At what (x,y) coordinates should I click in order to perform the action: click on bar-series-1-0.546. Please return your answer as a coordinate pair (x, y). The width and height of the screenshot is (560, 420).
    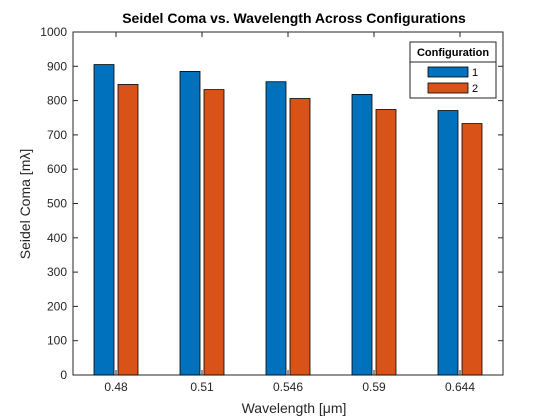
    Looking at the image, I should click on (276, 228).